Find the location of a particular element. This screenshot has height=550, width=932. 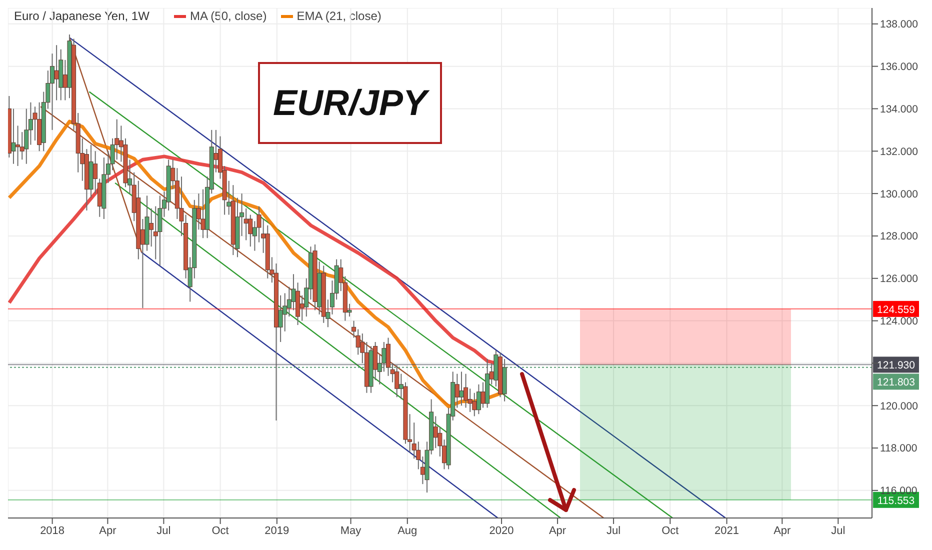

y-tick-label: 132.000 is located at coordinates (899, 152).